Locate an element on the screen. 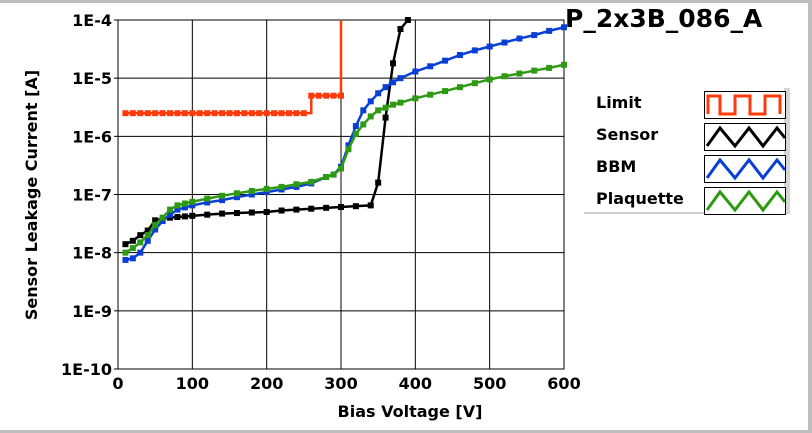  legend-item-limit: Limit is located at coordinates (691, 104).